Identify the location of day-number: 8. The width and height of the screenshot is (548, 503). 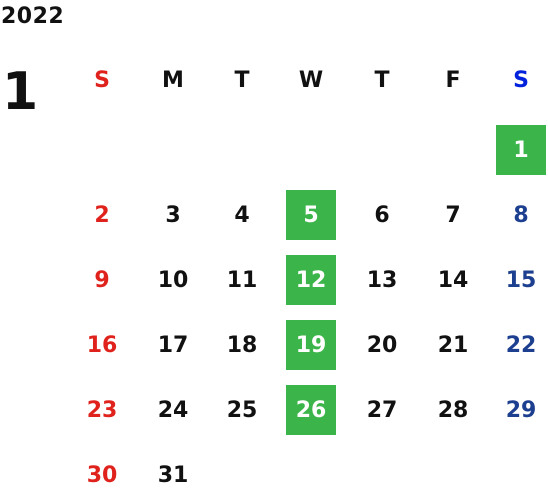
(521, 215).